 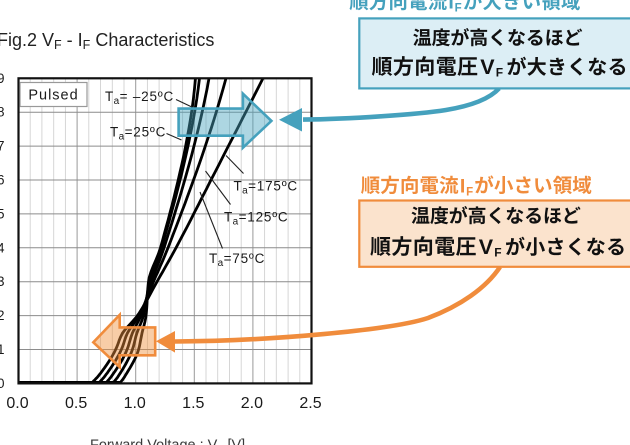 What do you see at coordinates (2, 383) in the screenshot?
I see `svg-text: 0` at bounding box center [2, 383].